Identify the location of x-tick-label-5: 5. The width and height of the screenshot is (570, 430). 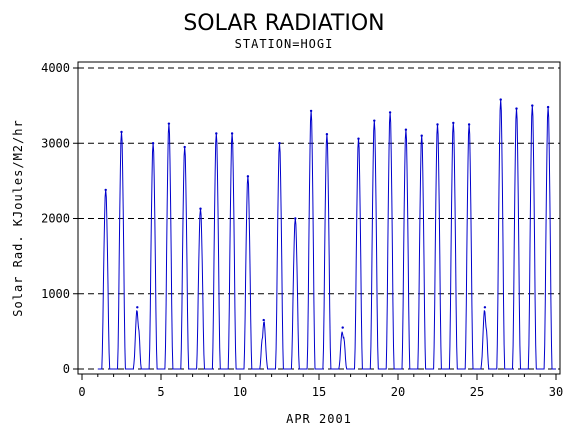
(160, 392).